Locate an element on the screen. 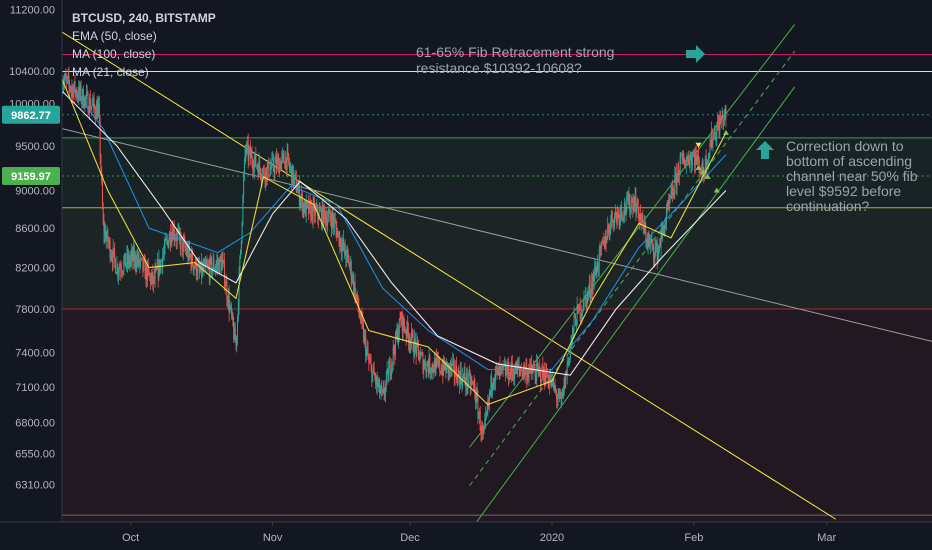 The width and height of the screenshot is (932, 550). correction-line-5: continuation? is located at coordinates (828, 206).